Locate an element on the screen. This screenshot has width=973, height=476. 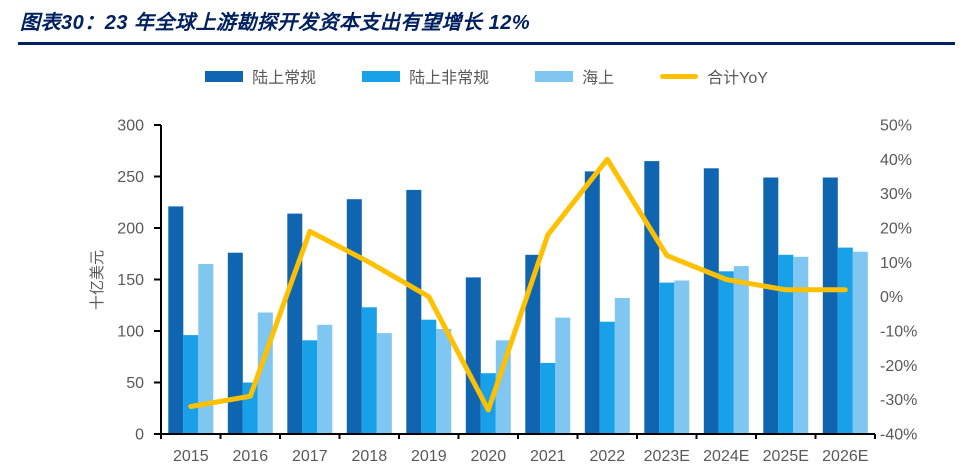
bar-series2-2019 is located at coordinates (444, 381).